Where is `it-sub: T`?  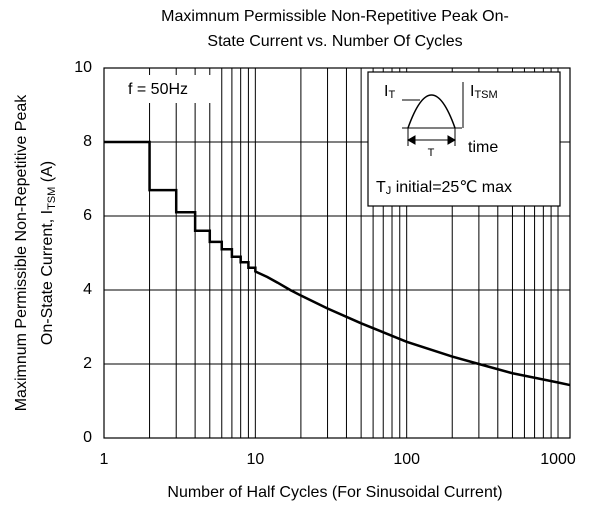
it-sub: T is located at coordinates (391, 95).